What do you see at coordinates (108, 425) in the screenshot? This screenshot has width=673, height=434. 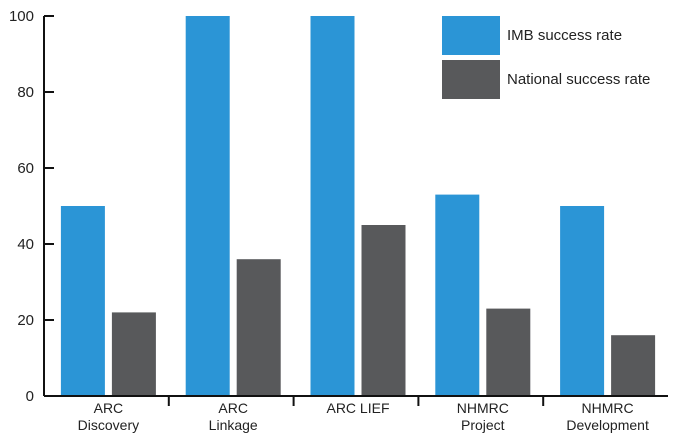 I see `x-category-label-line: Discovery` at bounding box center [108, 425].